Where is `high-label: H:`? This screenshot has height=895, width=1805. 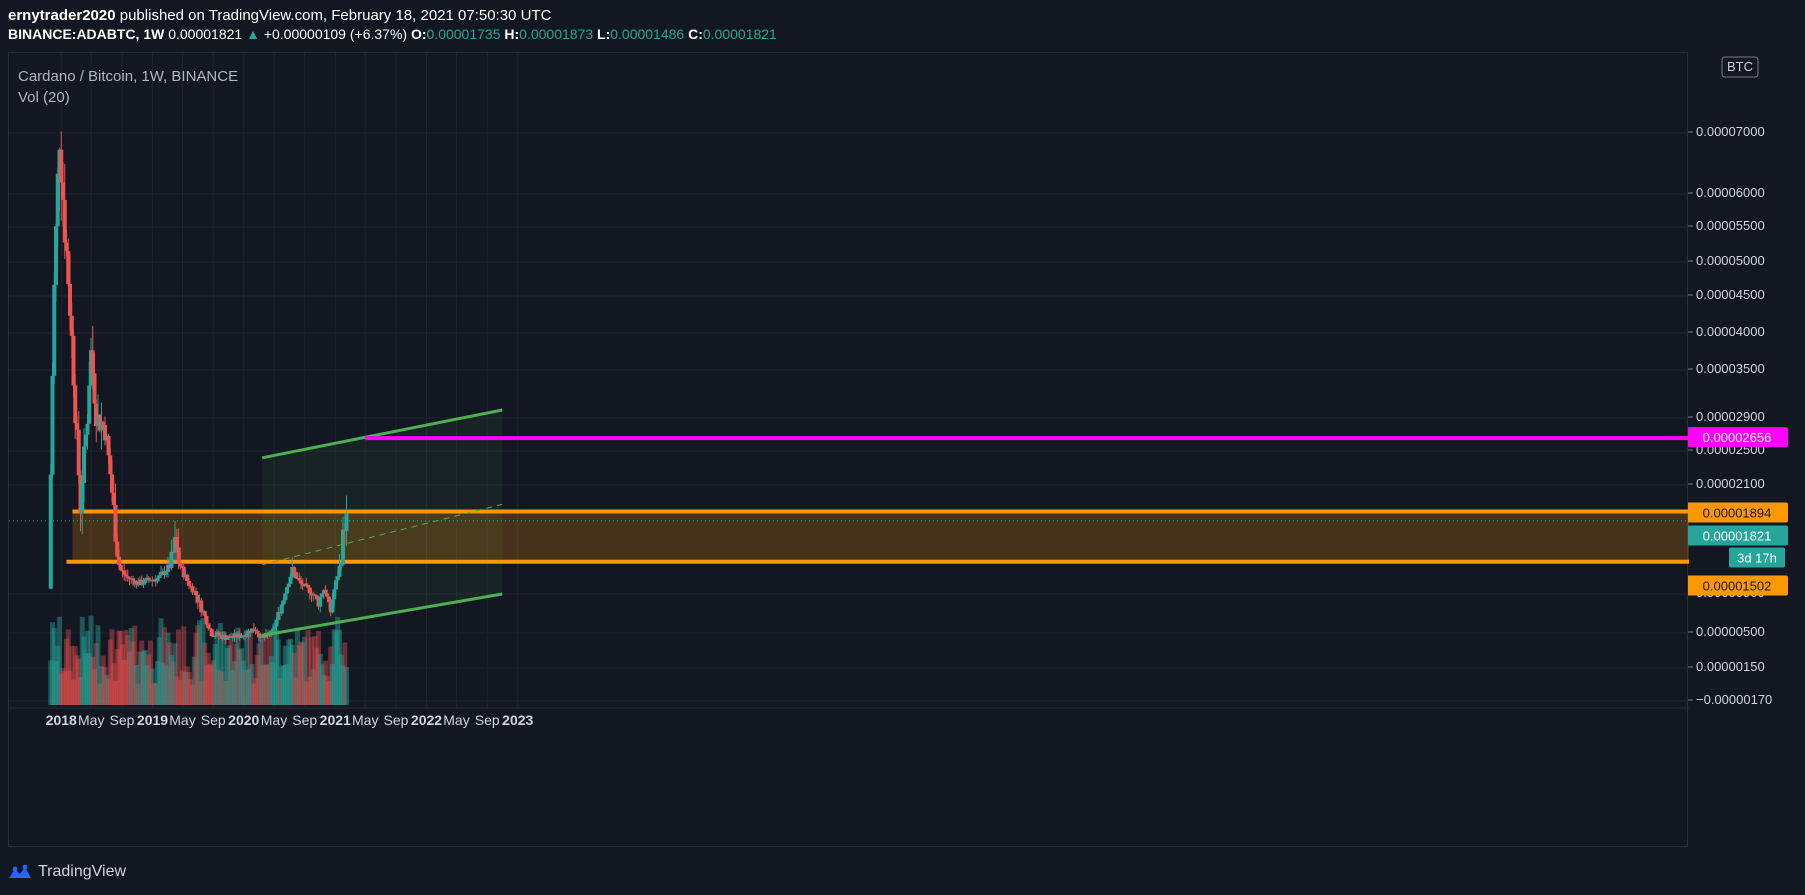
high-label: H: is located at coordinates (512, 34).